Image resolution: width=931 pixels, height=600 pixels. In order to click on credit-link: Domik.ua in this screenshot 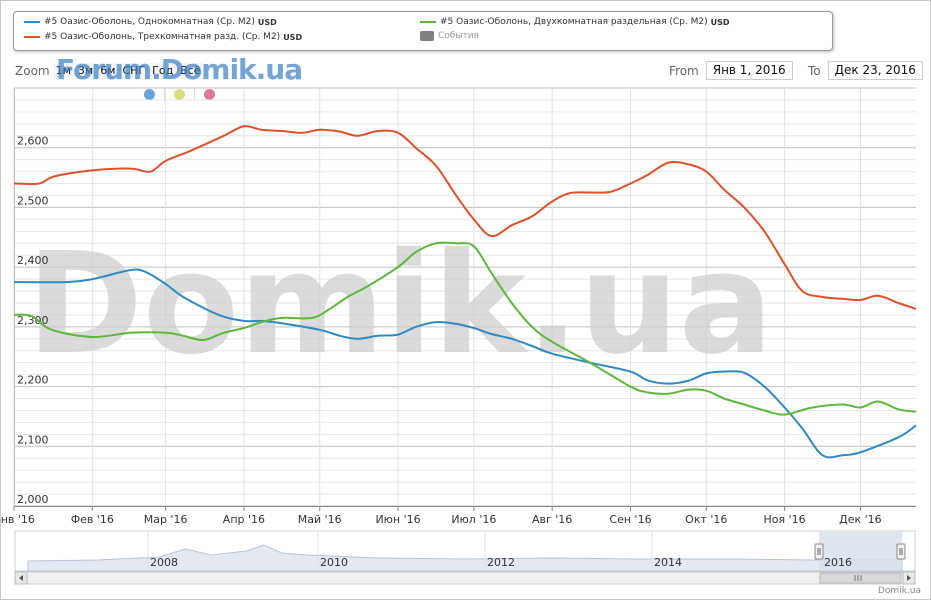, I will do `click(899, 591)`.